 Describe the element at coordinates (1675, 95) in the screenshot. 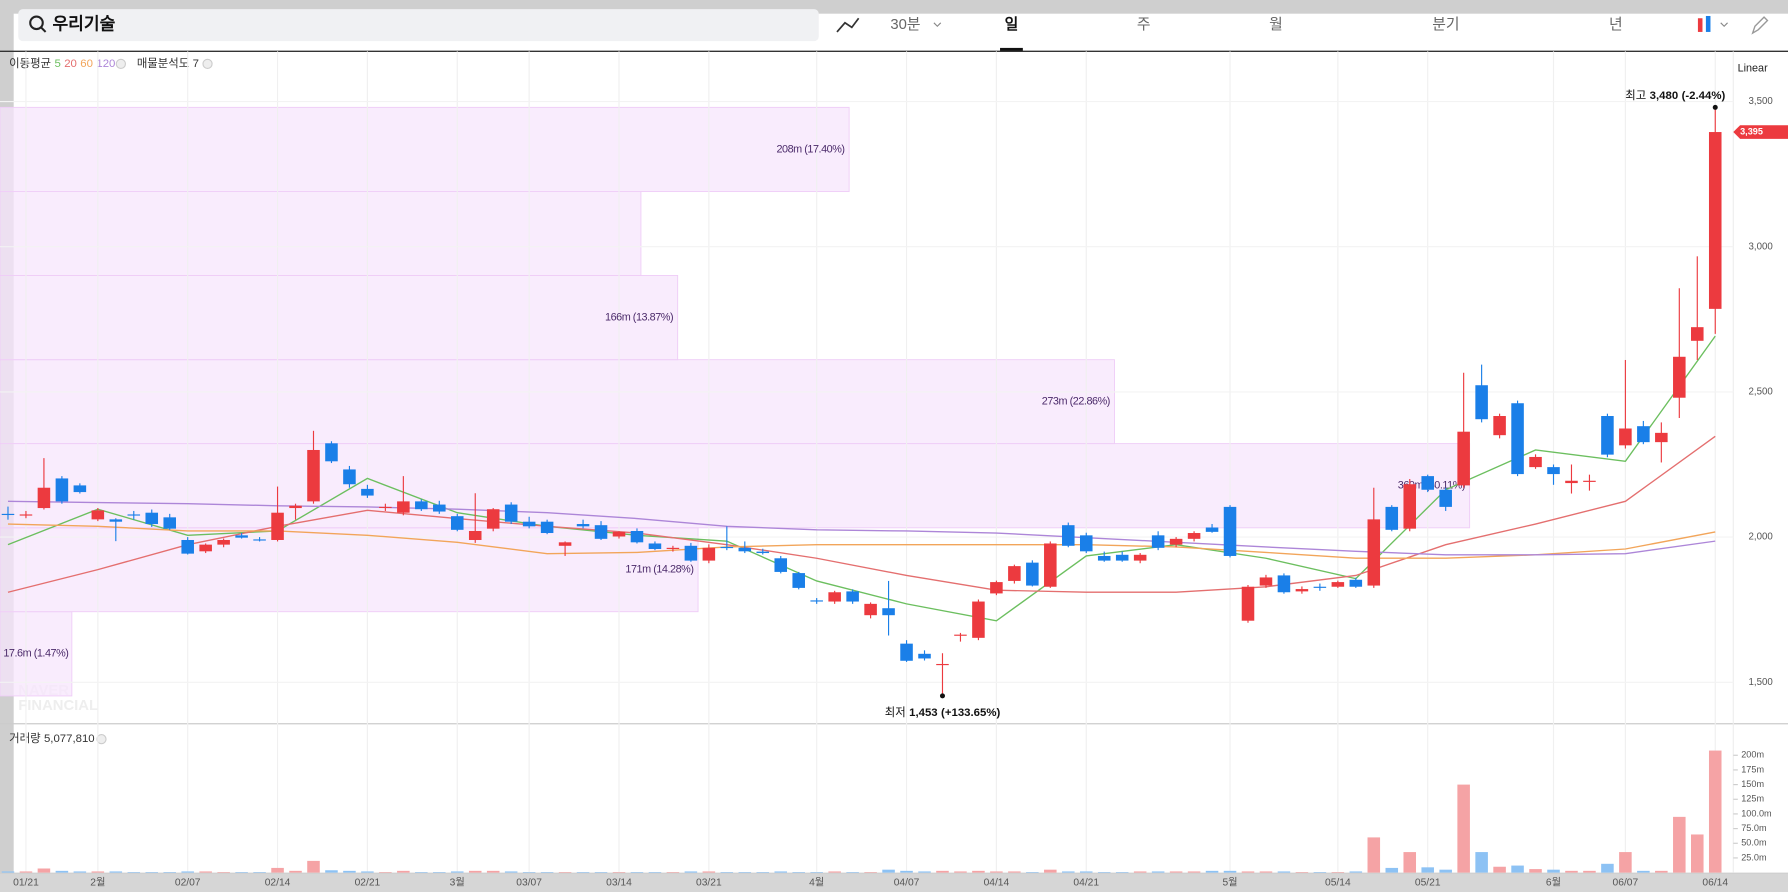

I see `high-note: 최고 3,480 (-2.44%)` at that location.